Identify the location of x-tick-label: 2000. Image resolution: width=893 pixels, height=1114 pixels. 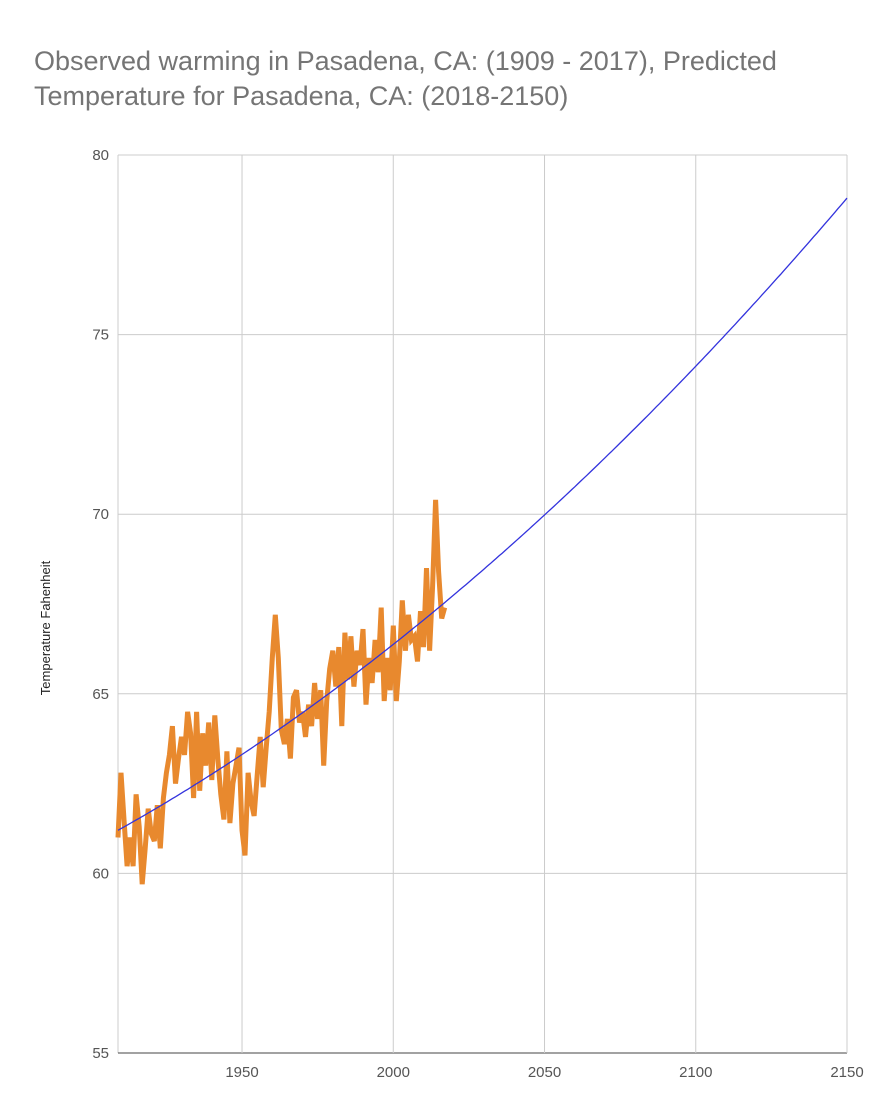
(393, 1072).